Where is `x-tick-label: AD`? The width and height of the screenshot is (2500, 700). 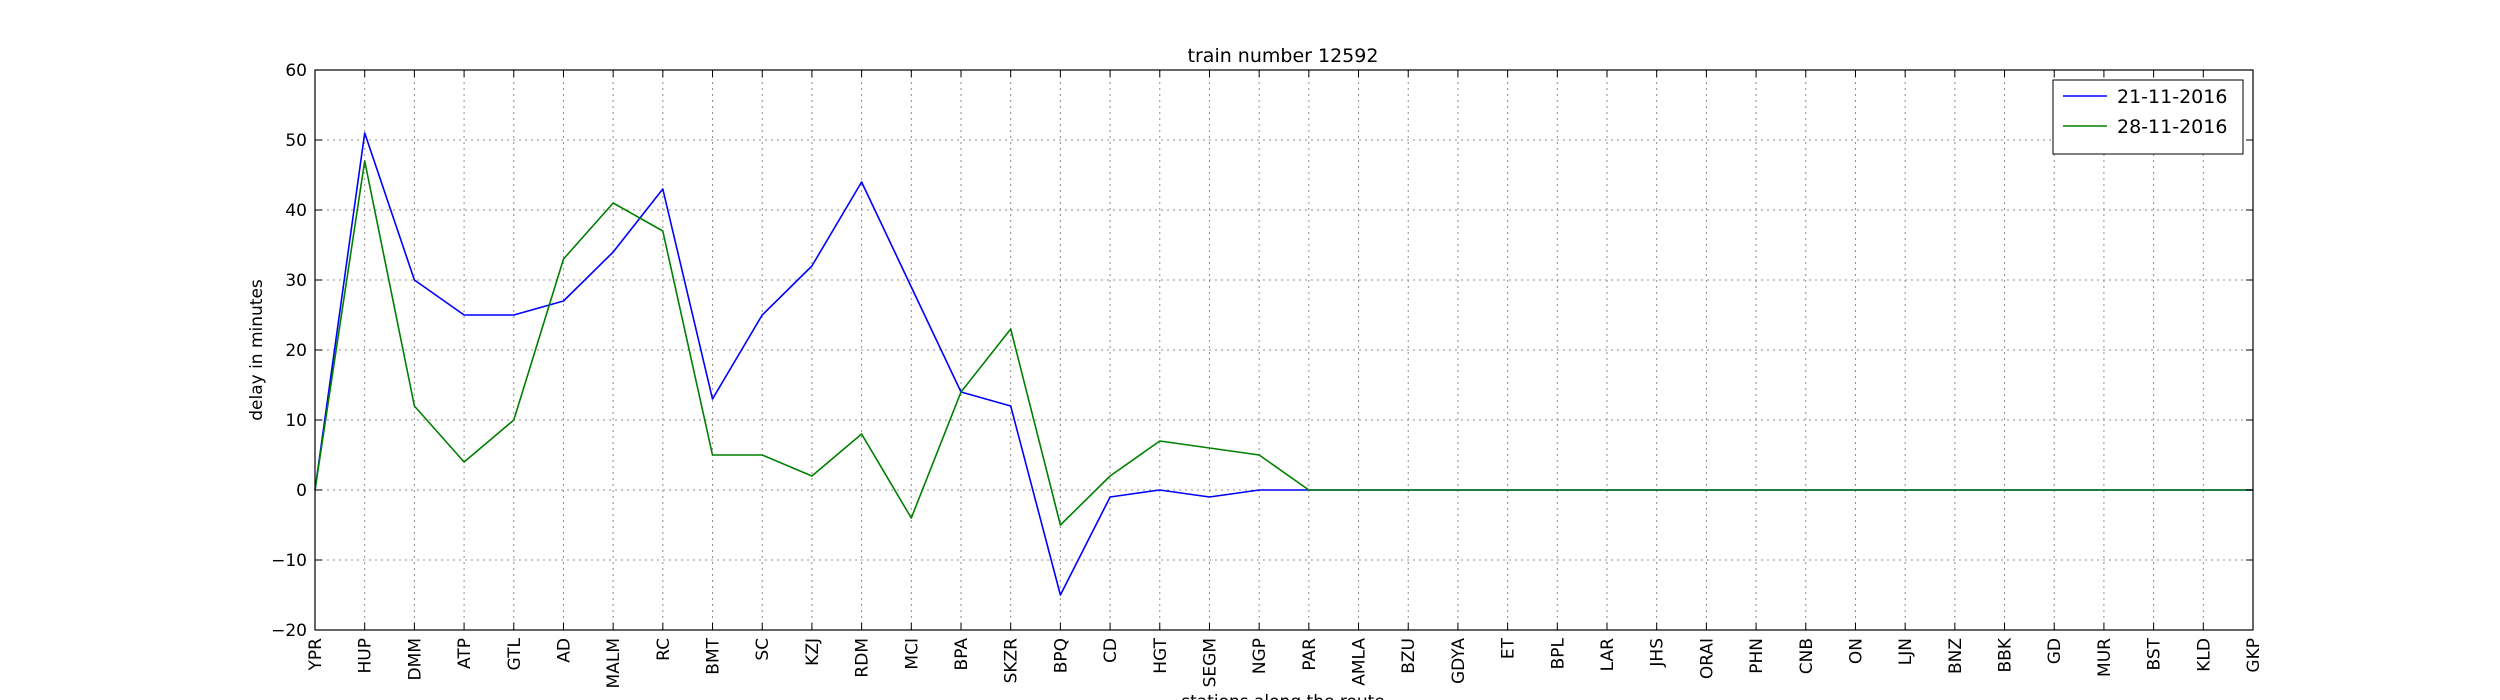 x-tick-label: AD is located at coordinates (564, 650).